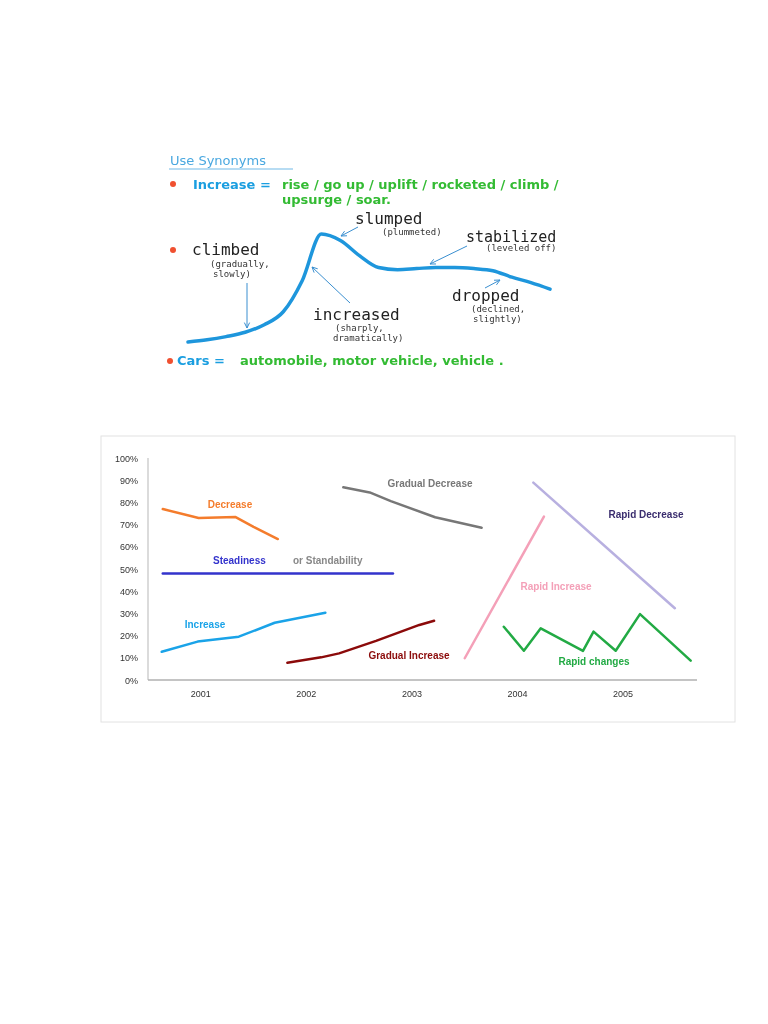 The image size is (768, 1024). What do you see at coordinates (232, 274) in the screenshot?
I see `annotation: slowly)` at bounding box center [232, 274].